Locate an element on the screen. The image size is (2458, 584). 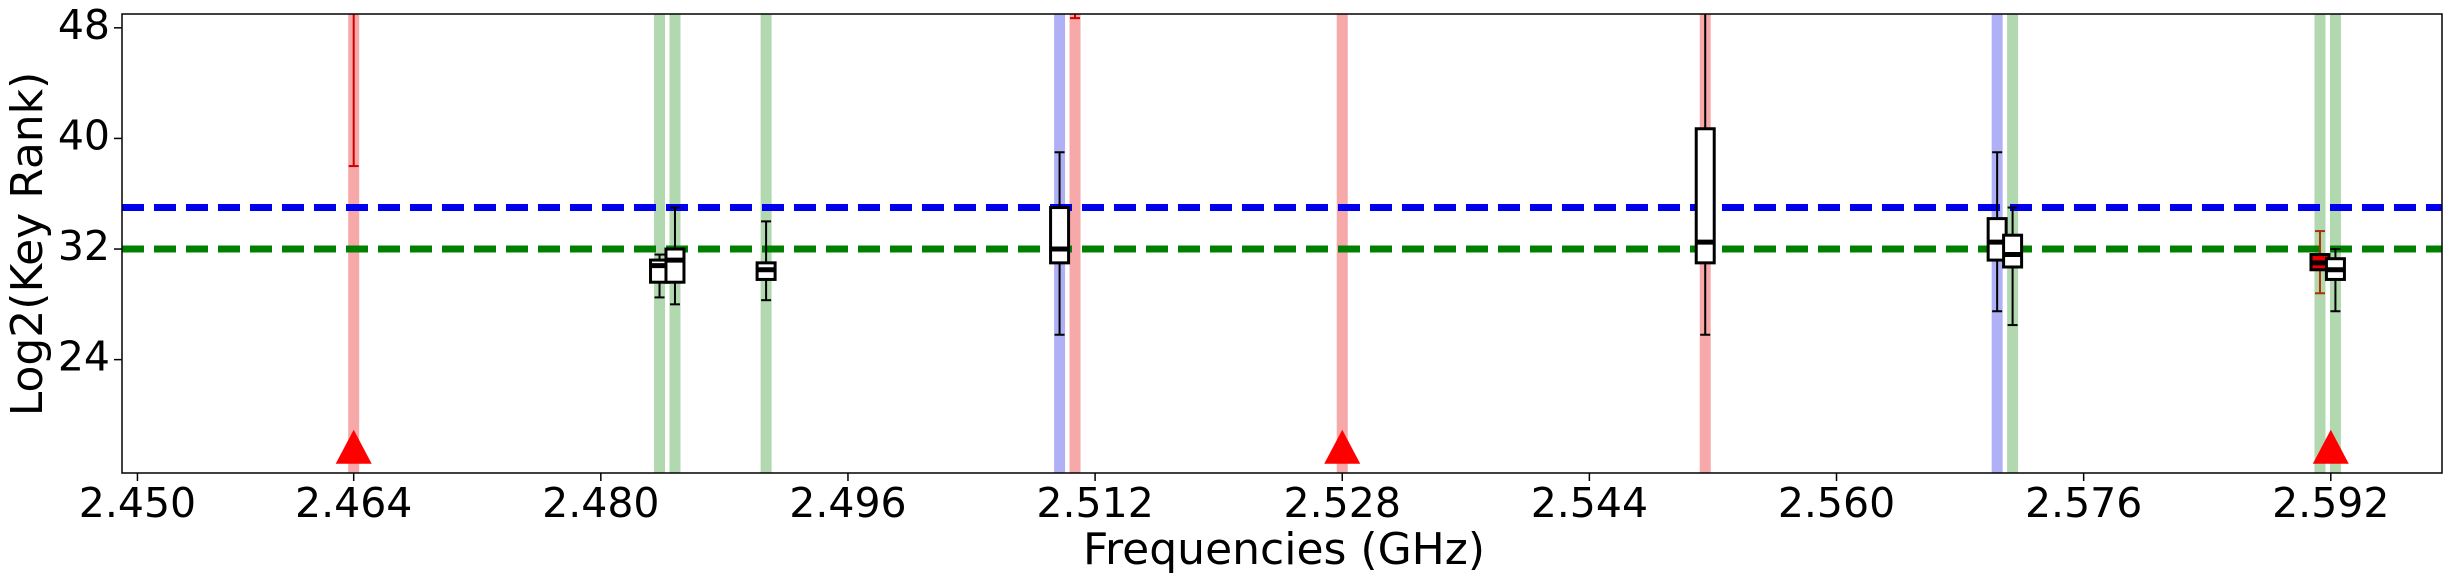
x-tick-label: 2.464 is located at coordinates (353, 503).